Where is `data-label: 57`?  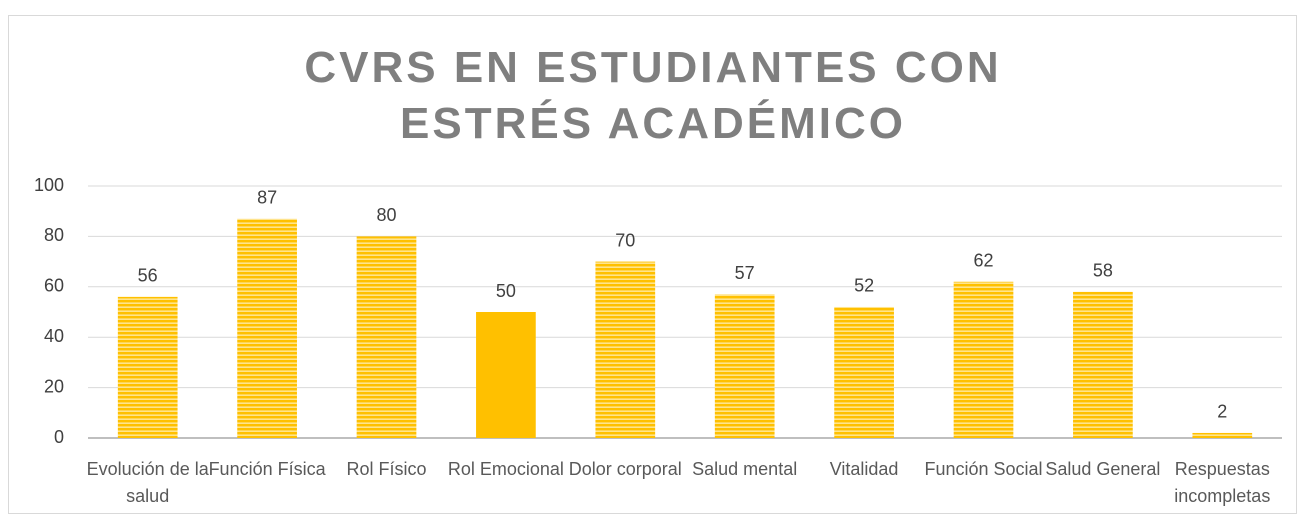
data-label: 57 is located at coordinates (745, 273).